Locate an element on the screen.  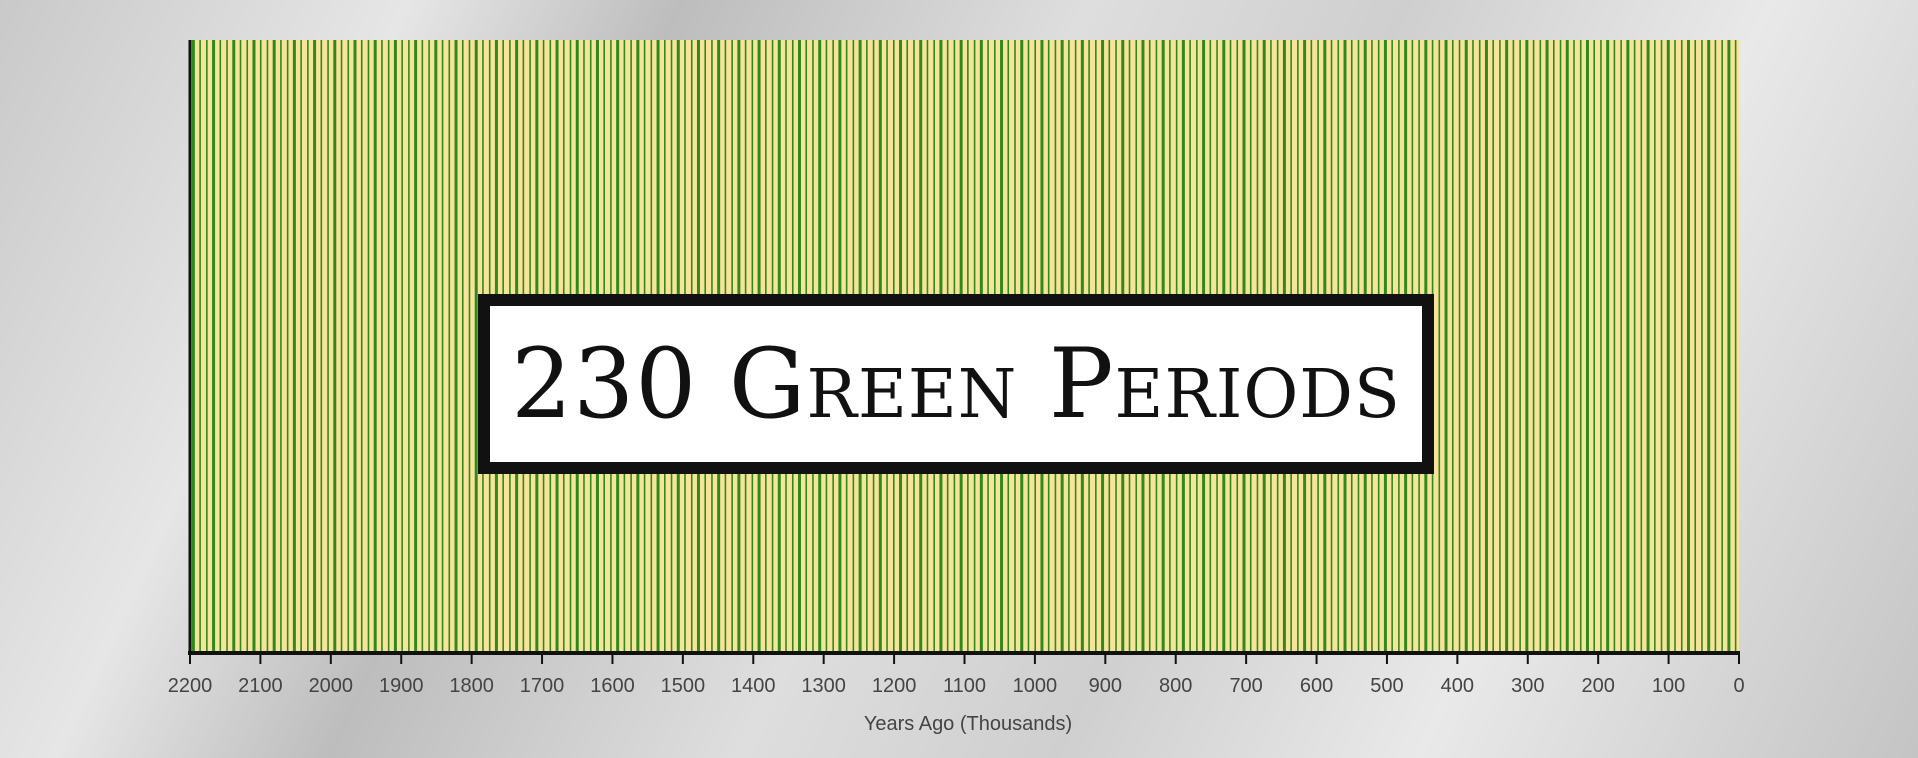
x-tick-label: 1300 is located at coordinates (823, 686).